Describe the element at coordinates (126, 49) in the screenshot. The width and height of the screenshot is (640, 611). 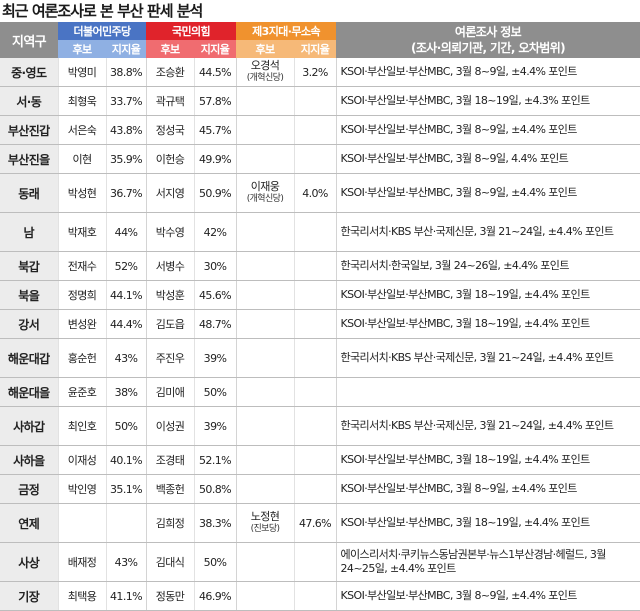
I see `header-dem-support: 지지율` at that location.